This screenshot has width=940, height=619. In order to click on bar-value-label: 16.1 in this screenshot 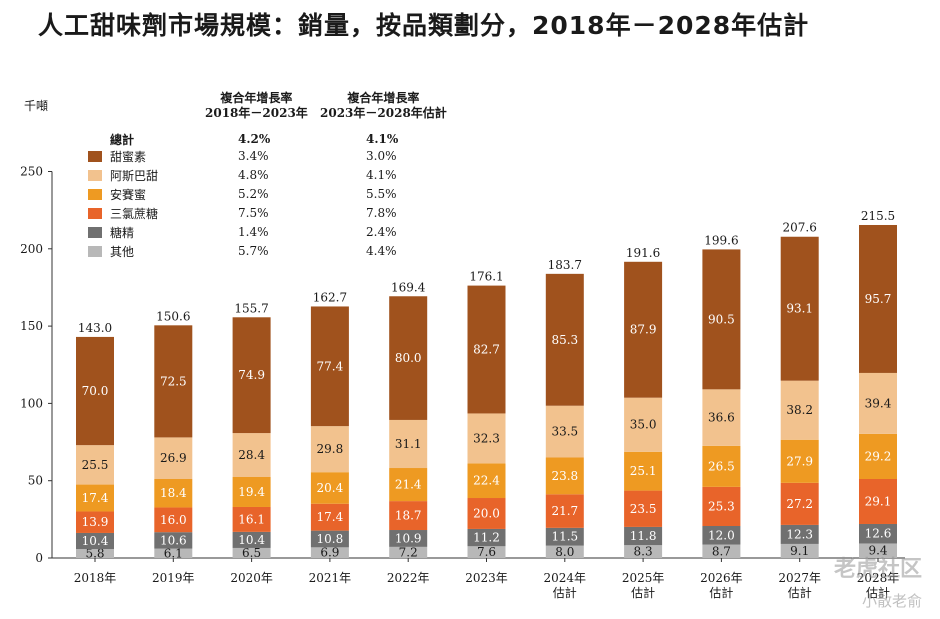, I will do `click(251, 519)`.